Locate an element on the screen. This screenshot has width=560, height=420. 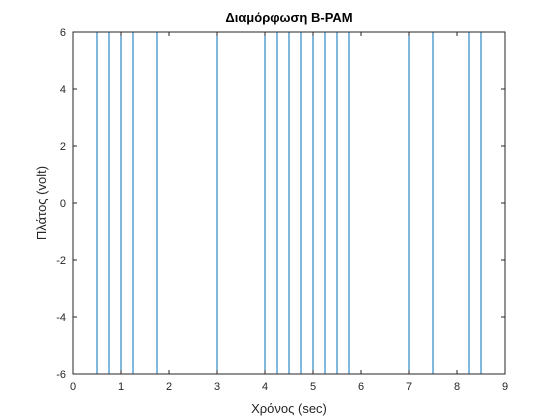
x-tick-label: 7 is located at coordinates (409, 387).